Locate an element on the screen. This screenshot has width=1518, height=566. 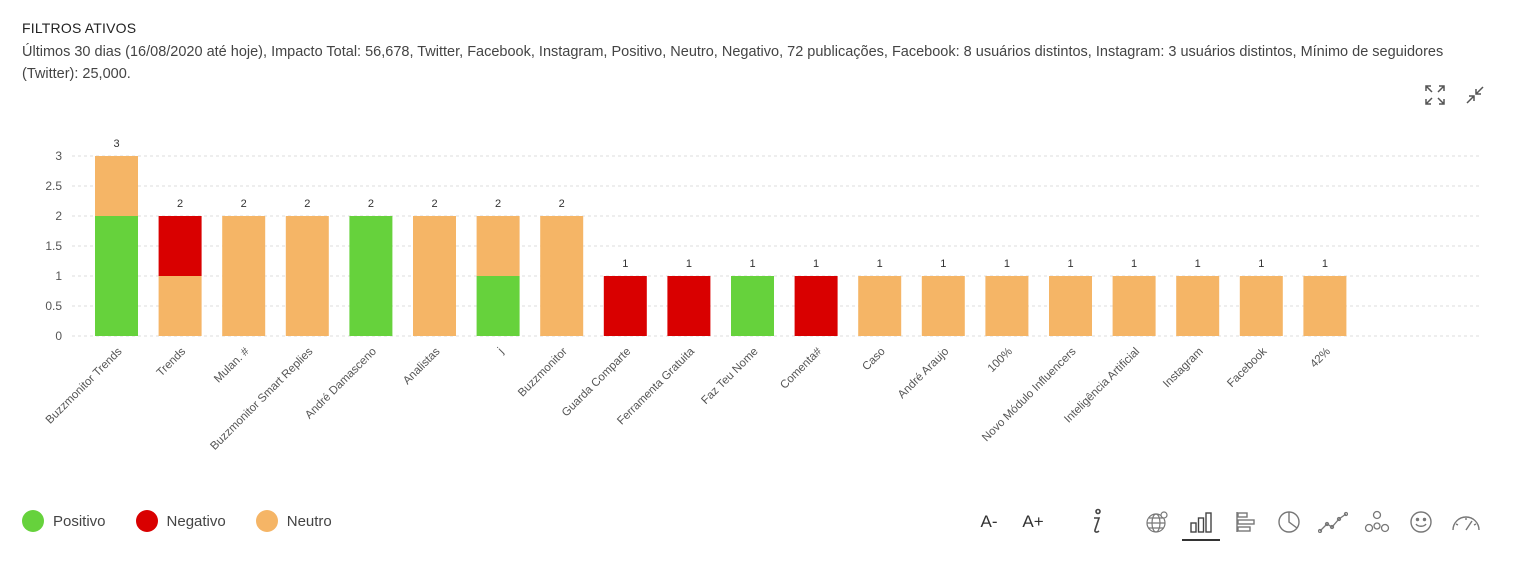
x-category-label: Buzzmonitor is located at coordinates (543, 373).